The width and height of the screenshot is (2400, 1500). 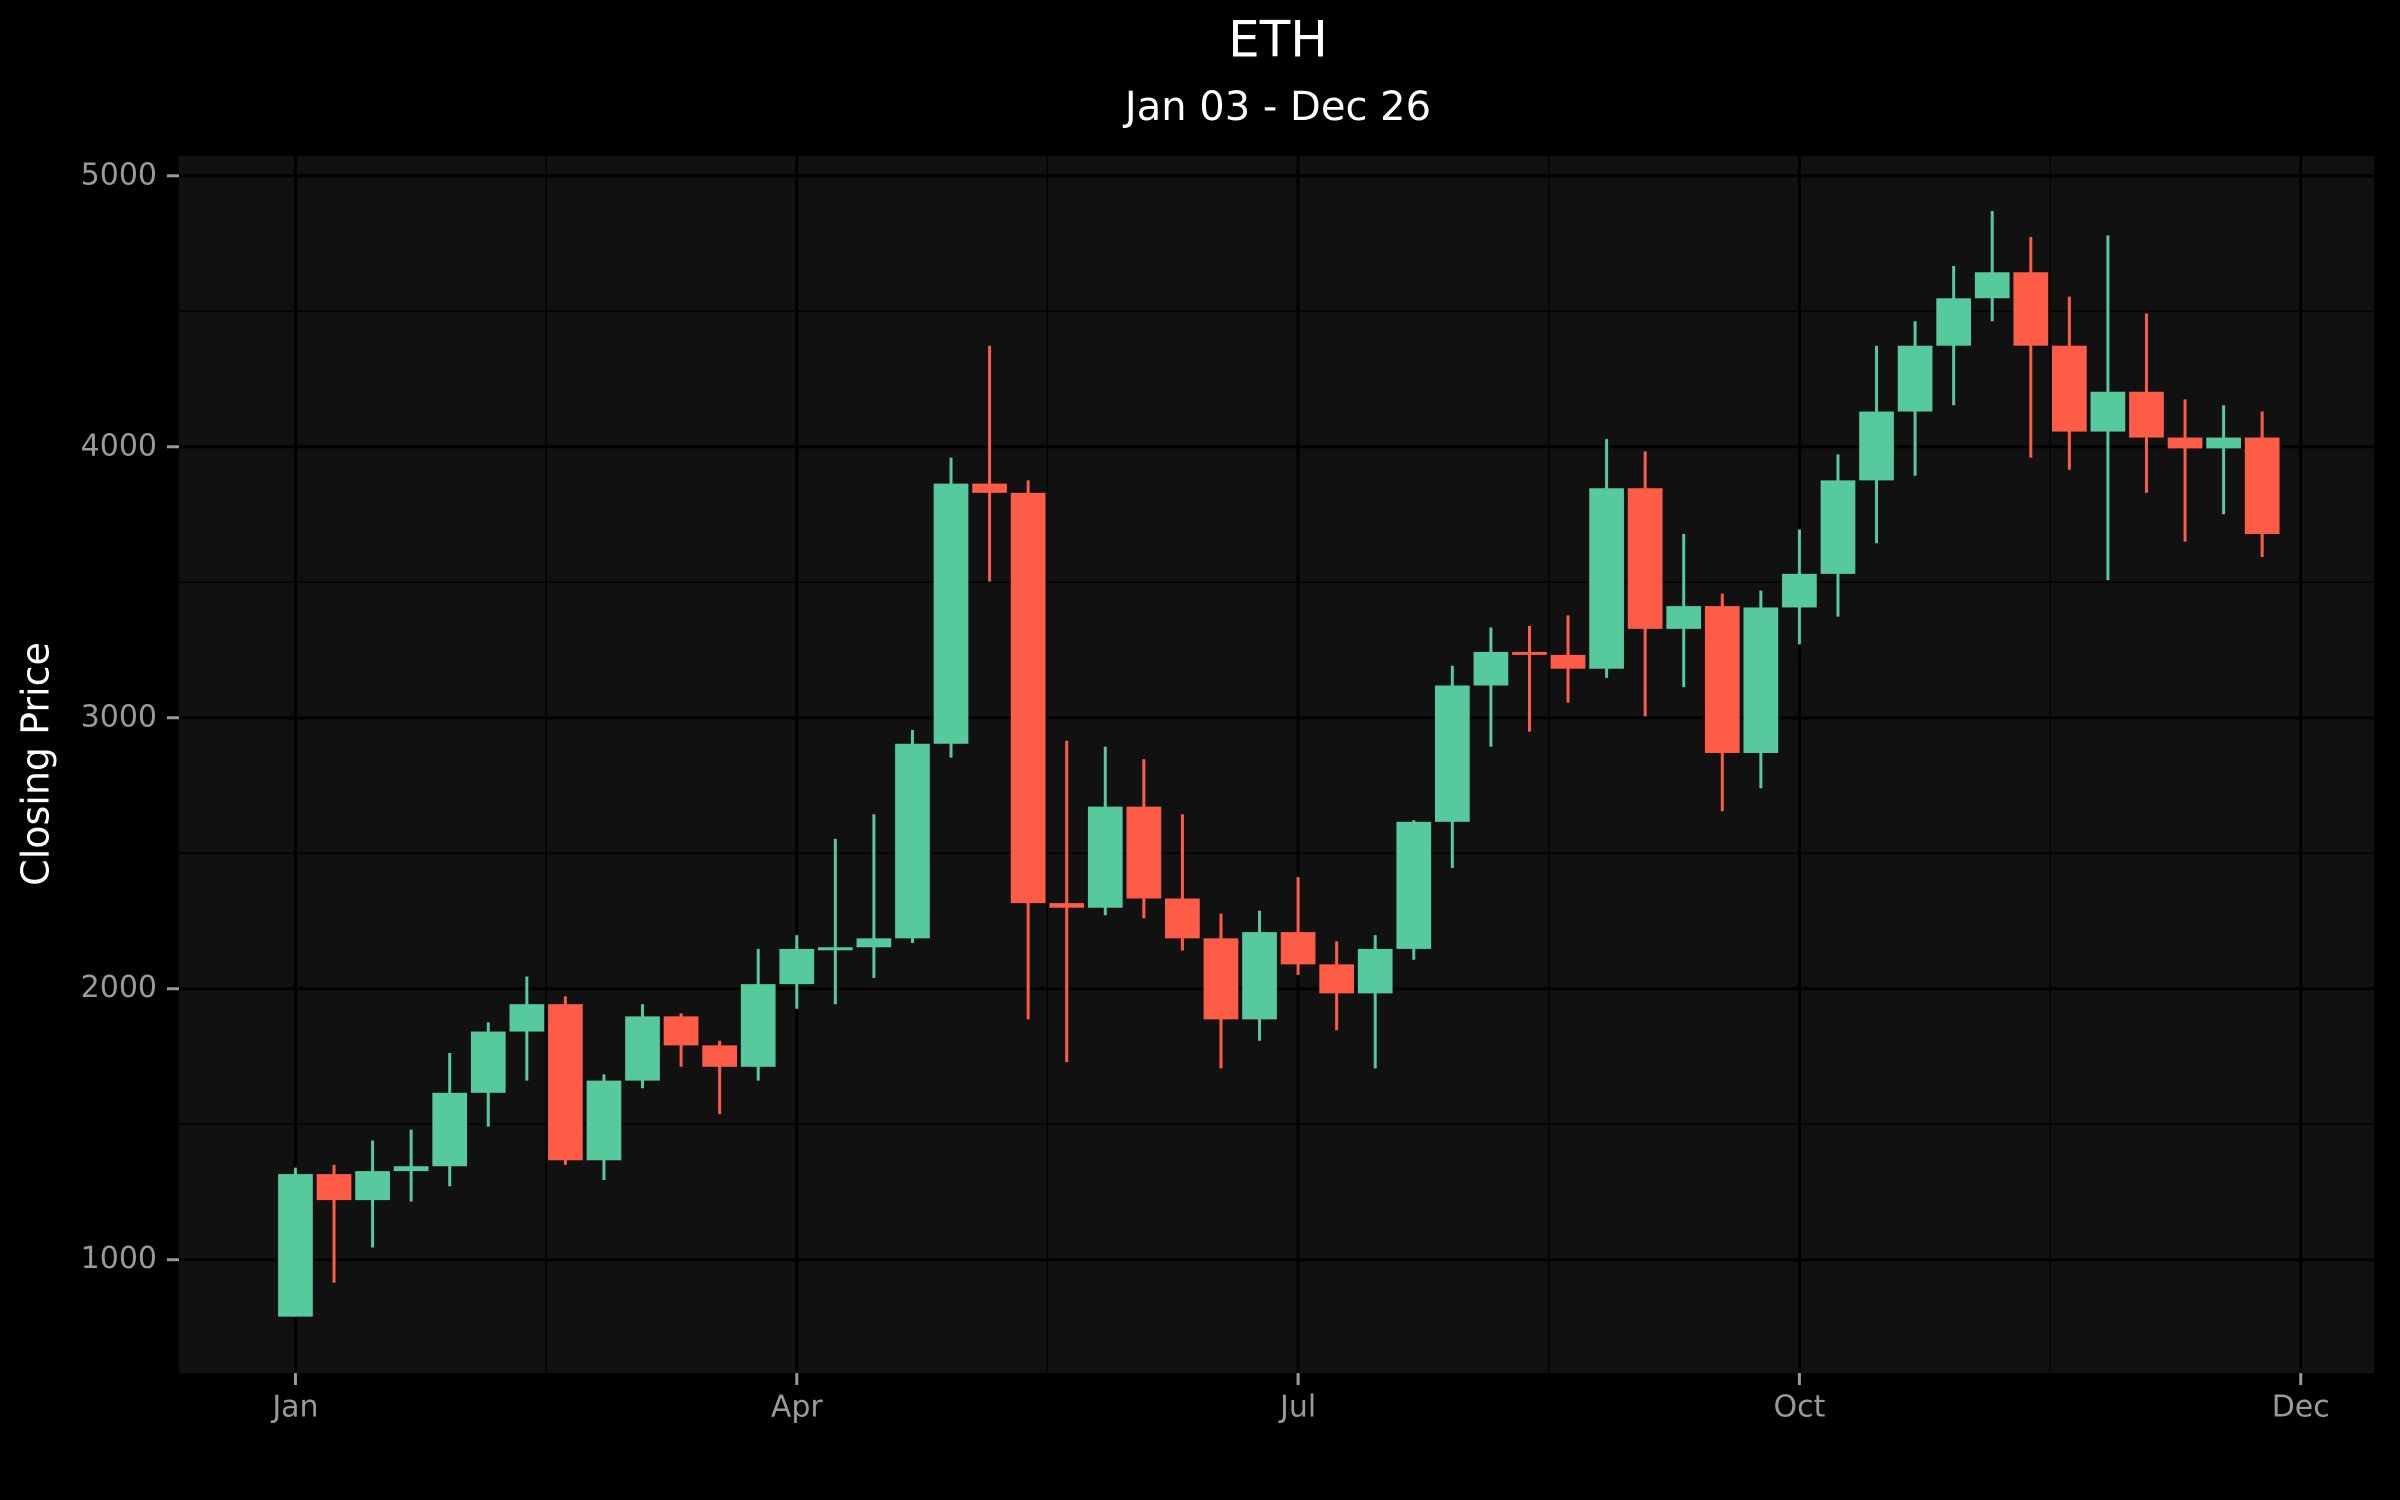 What do you see at coordinates (294, 1407) in the screenshot?
I see `x-tick-label: Jan` at bounding box center [294, 1407].